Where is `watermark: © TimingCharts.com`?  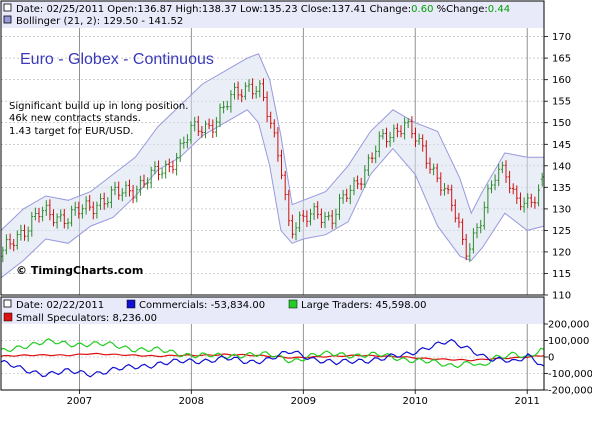 watermark: © TimingCharts.com is located at coordinates (79, 270).